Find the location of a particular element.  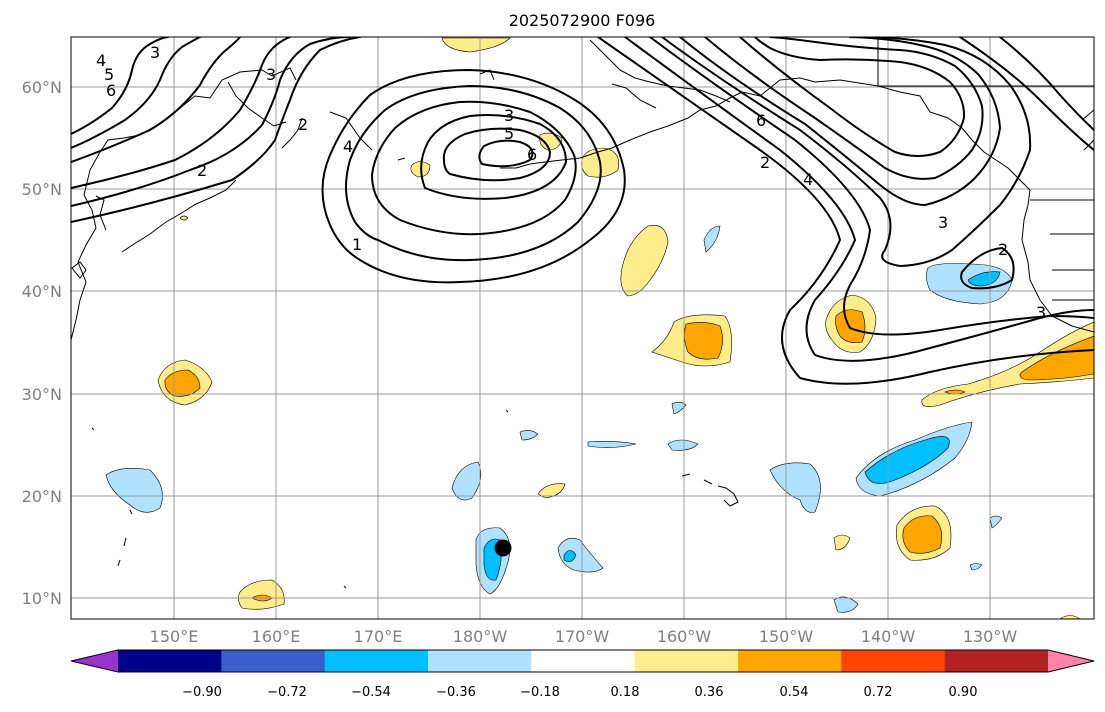

lon-label: 160°W is located at coordinates (684, 636).